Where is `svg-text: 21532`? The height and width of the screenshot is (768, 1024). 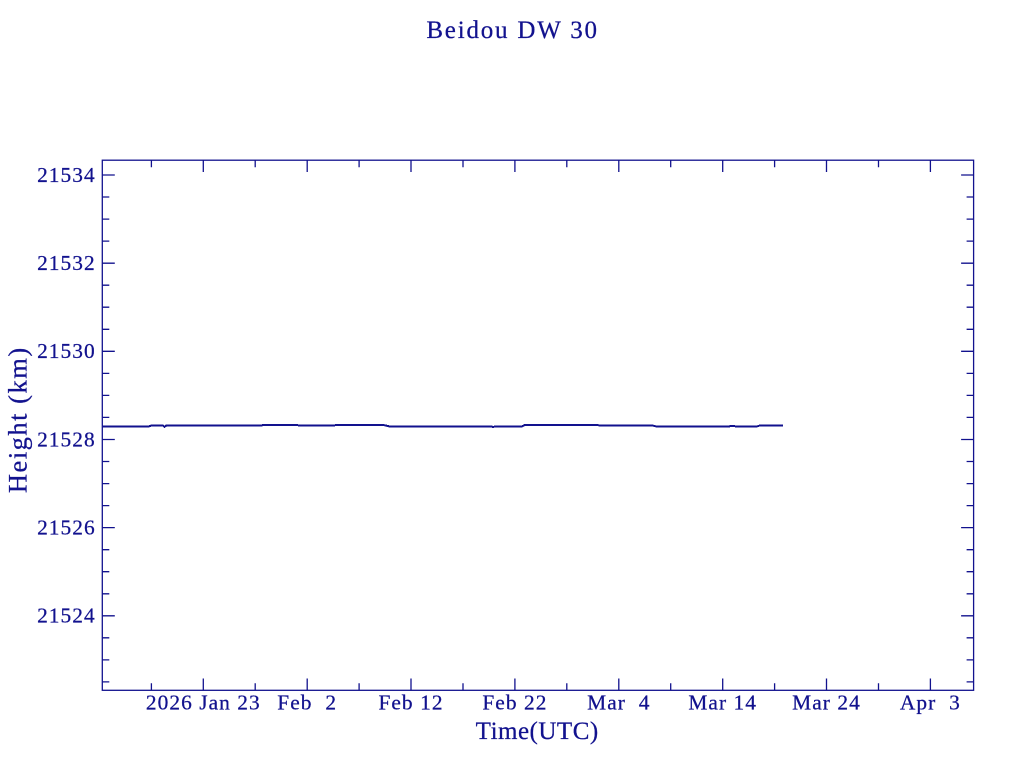 svg-text: 21532 is located at coordinates (66, 263).